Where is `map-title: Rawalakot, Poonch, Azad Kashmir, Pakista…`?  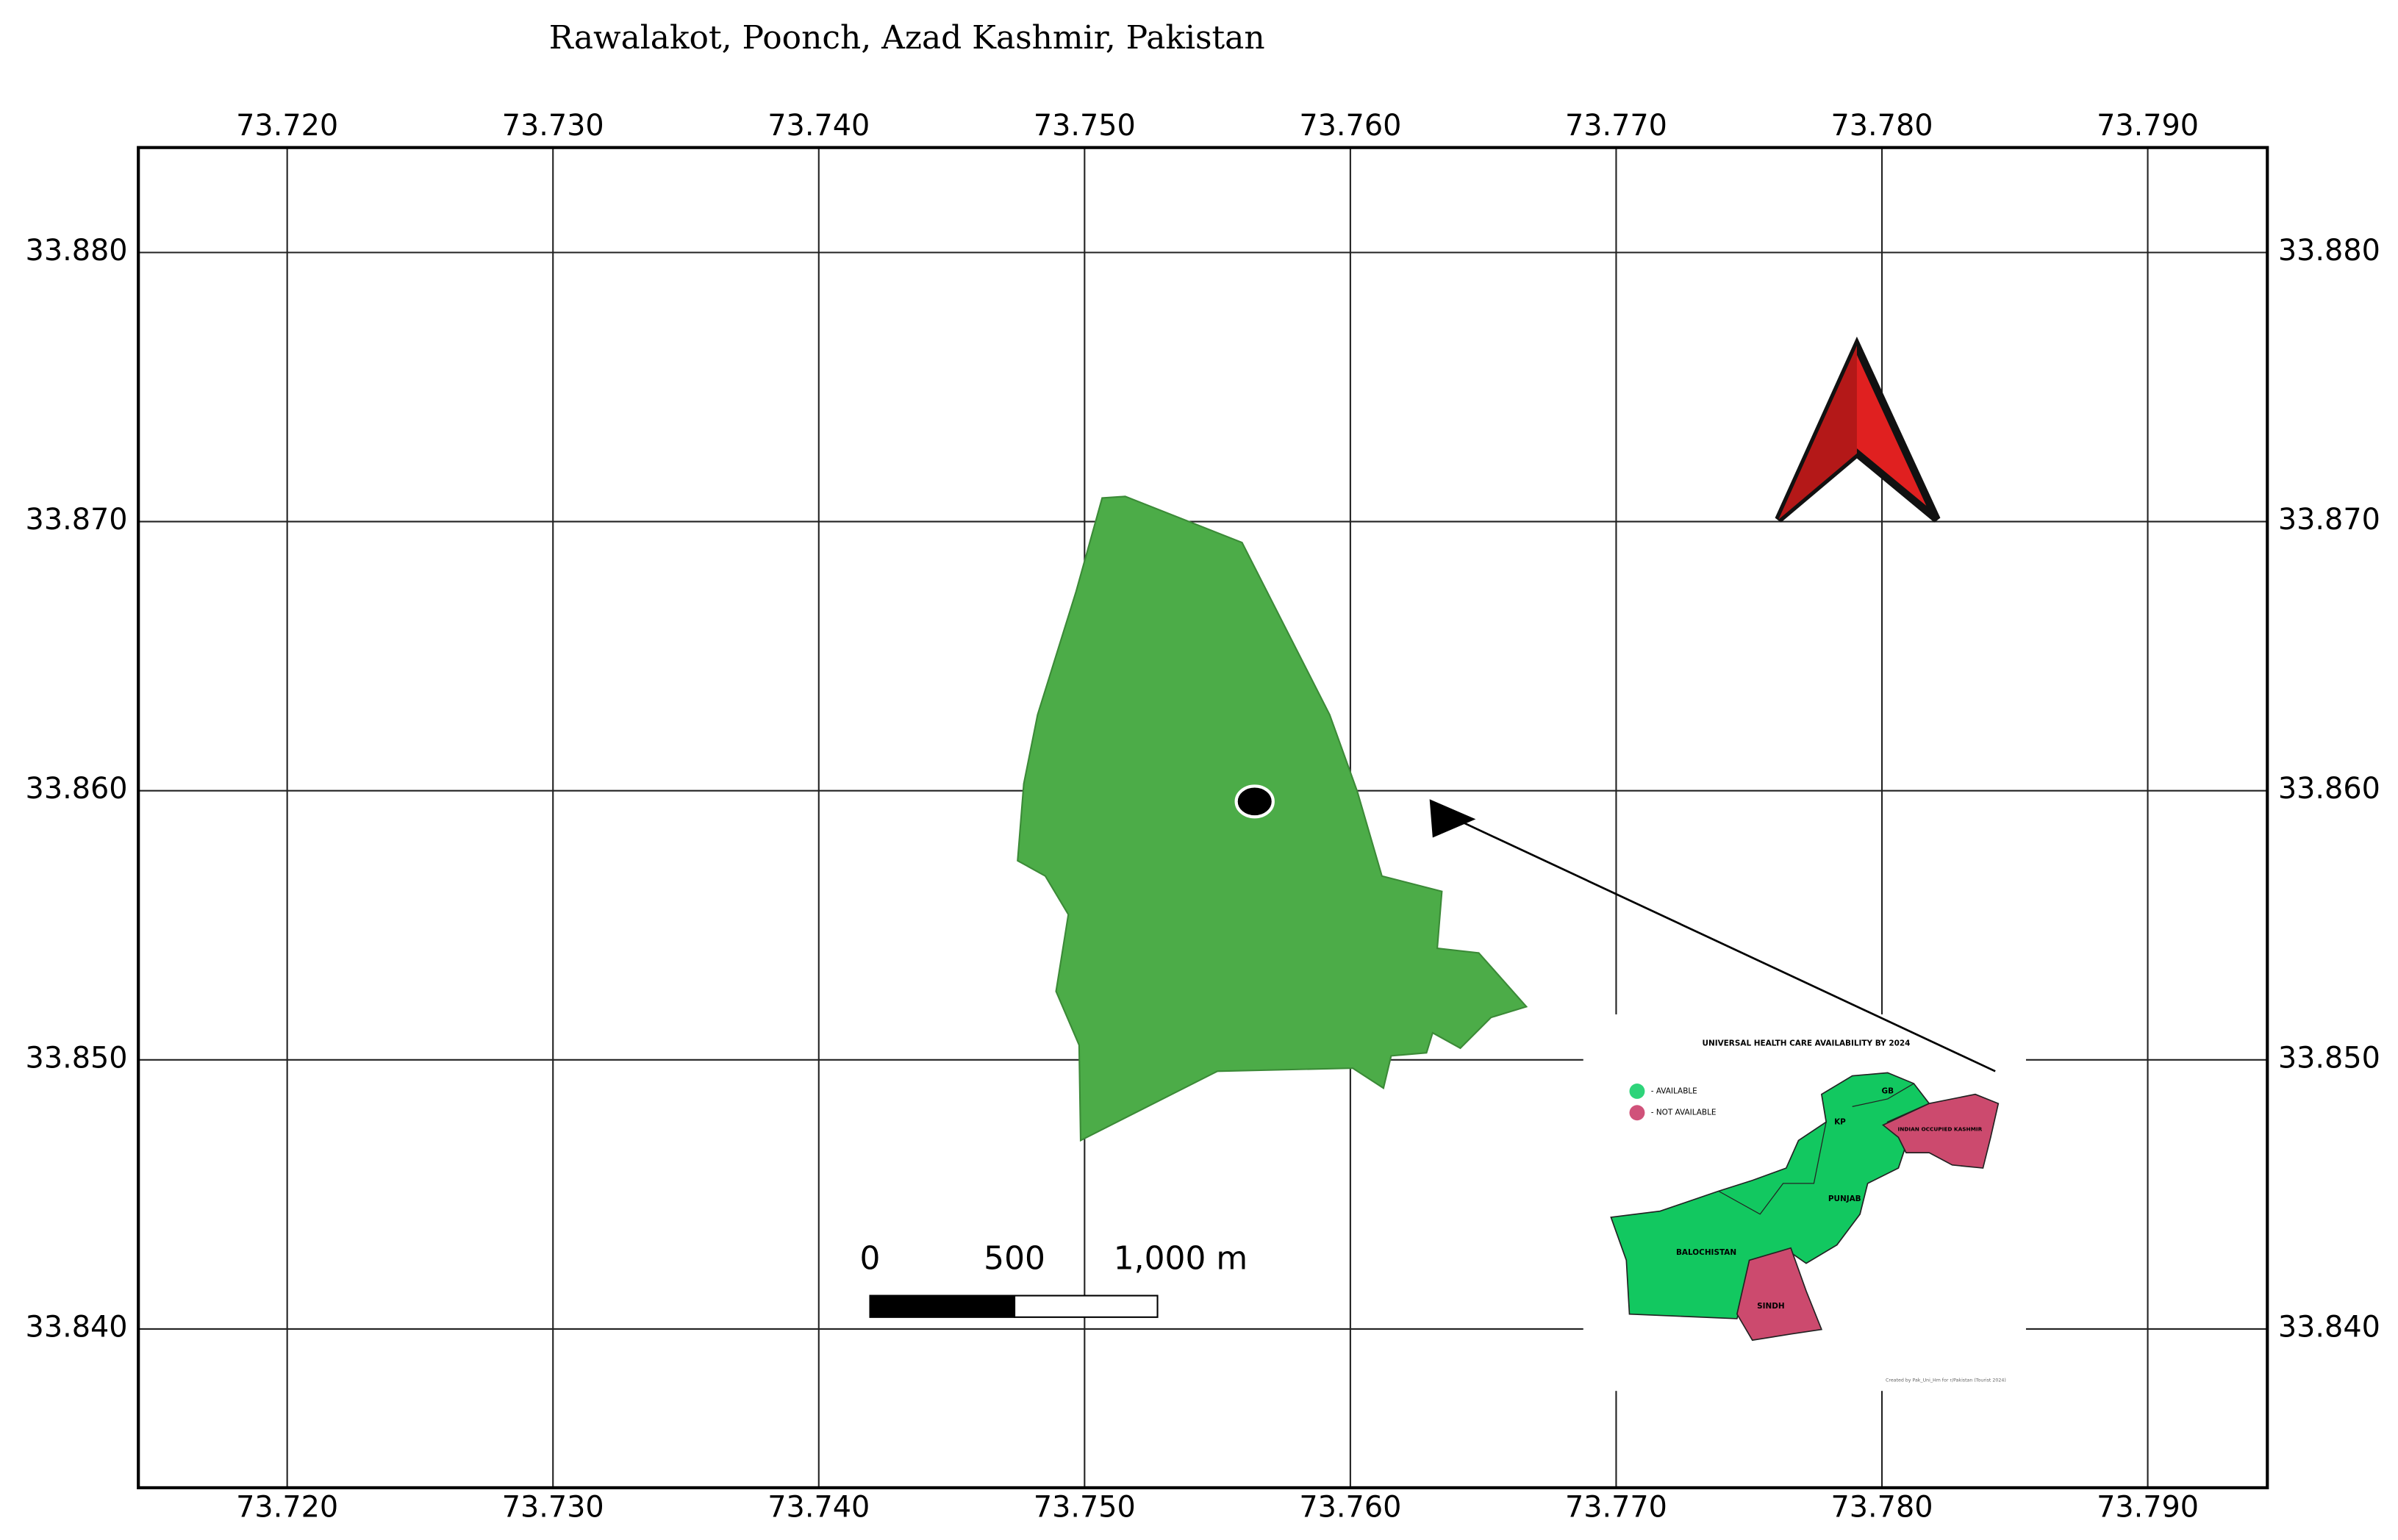
map-title: Rawalakot, Poonch, Azad Kashmir, Pakista… is located at coordinates (907, 38).